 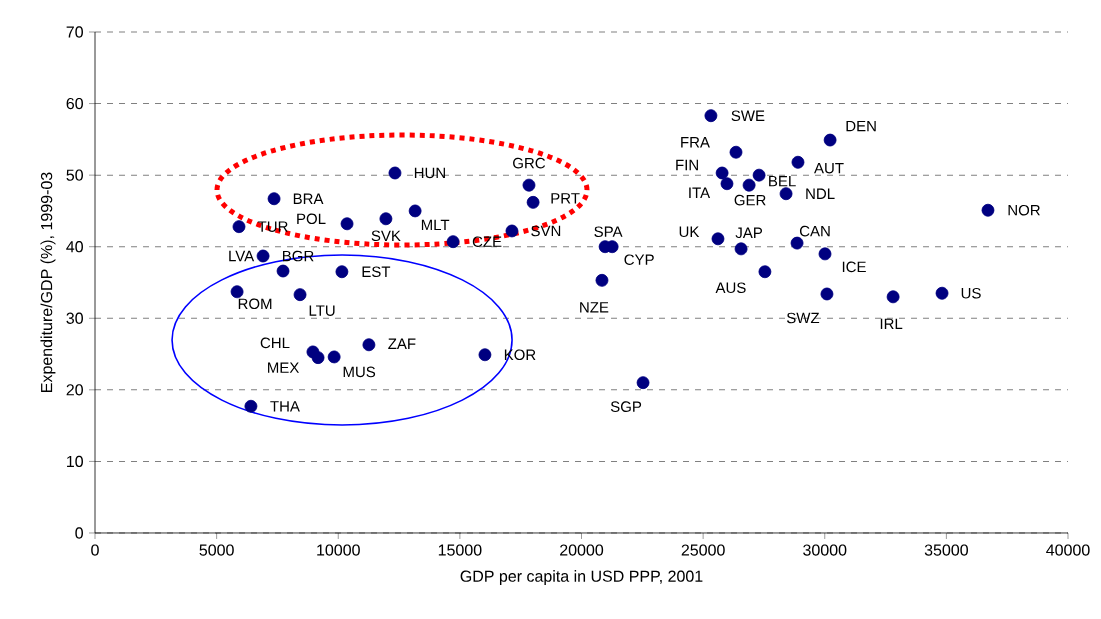 What do you see at coordinates (487, 242) in the screenshot?
I see `annotation: CZE` at bounding box center [487, 242].